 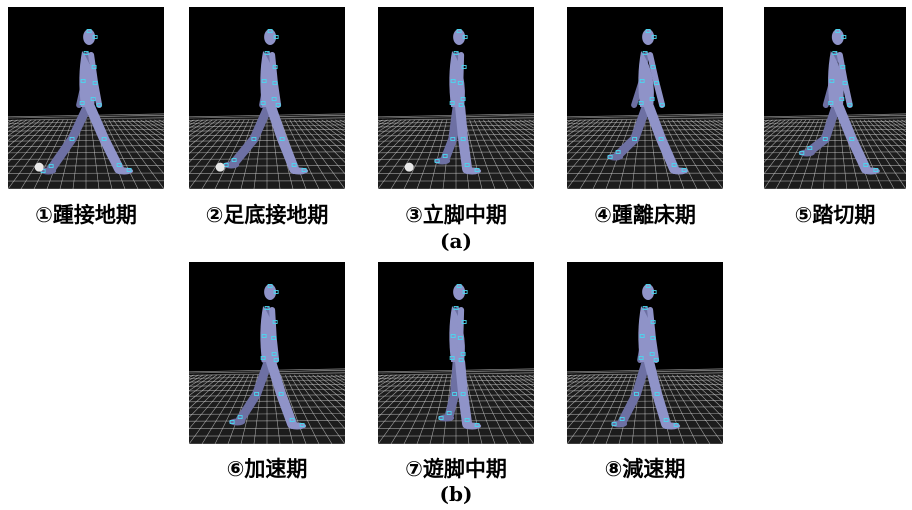 I want to click on sublabel-b: (b), so click(x=456, y=494).